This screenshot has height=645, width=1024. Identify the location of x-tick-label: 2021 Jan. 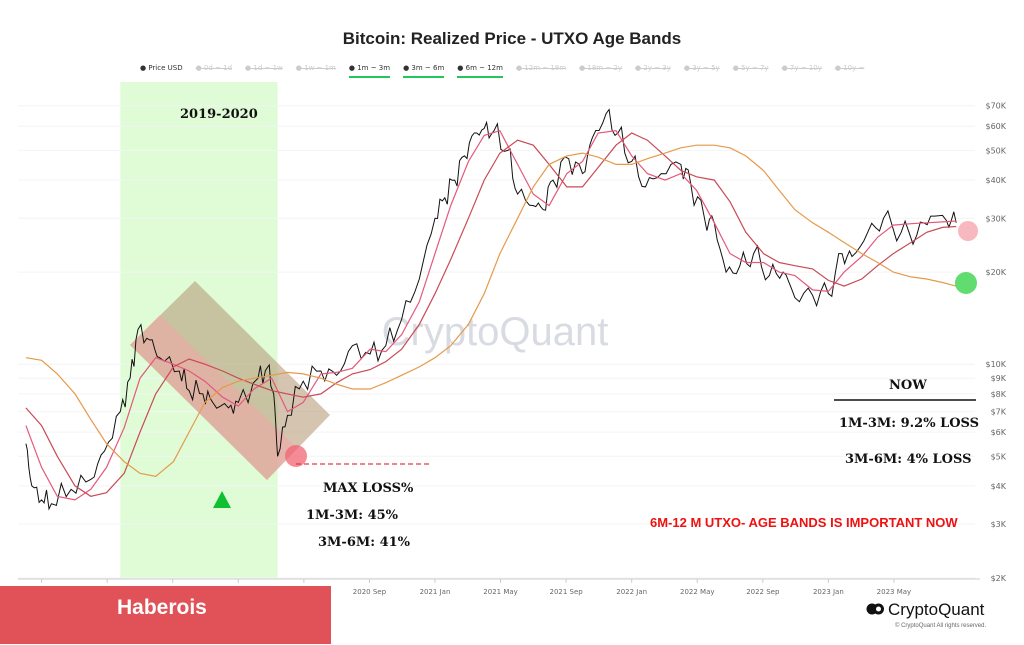
(435, 592).